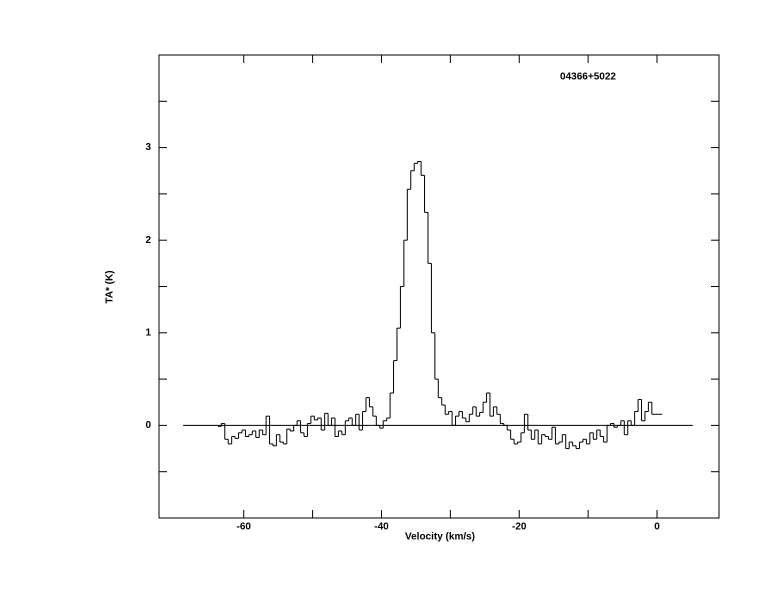 Image resolution: width=774 pixels, height=612 pixels. I want to click on x-tick-label: -60, so click(243, 527).